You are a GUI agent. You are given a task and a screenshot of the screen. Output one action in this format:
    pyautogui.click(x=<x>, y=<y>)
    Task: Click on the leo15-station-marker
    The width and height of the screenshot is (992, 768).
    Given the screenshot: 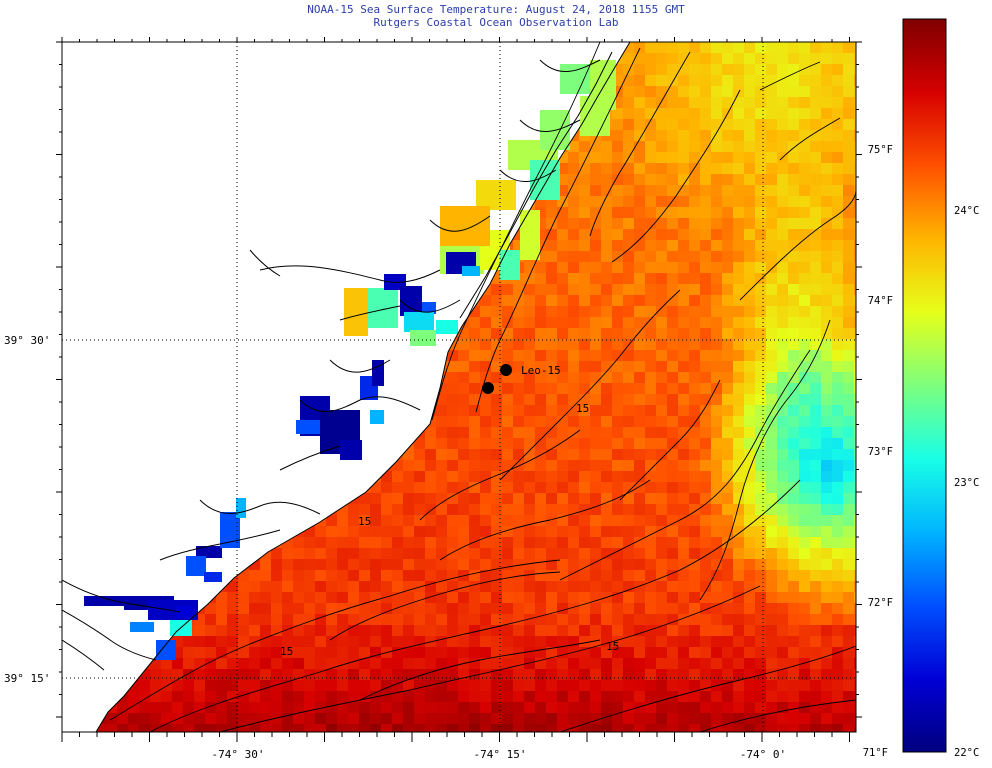 What is the action you would take?
    pyautogui.click(x=506, y=370)
    